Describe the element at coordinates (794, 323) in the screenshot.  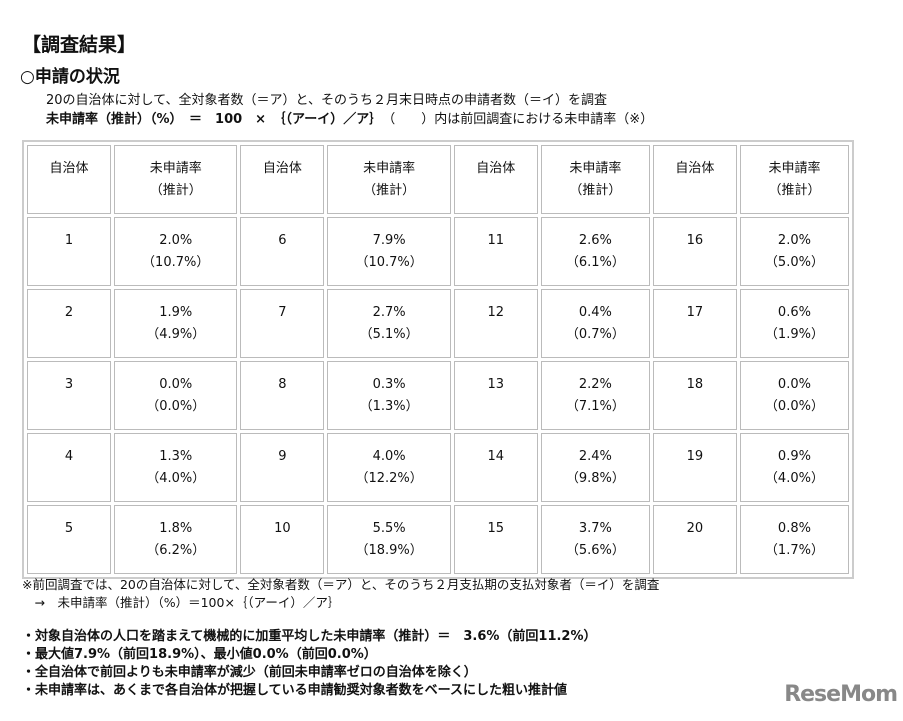
I see `rate-cell: 0.6% （1.9%）` at that location.